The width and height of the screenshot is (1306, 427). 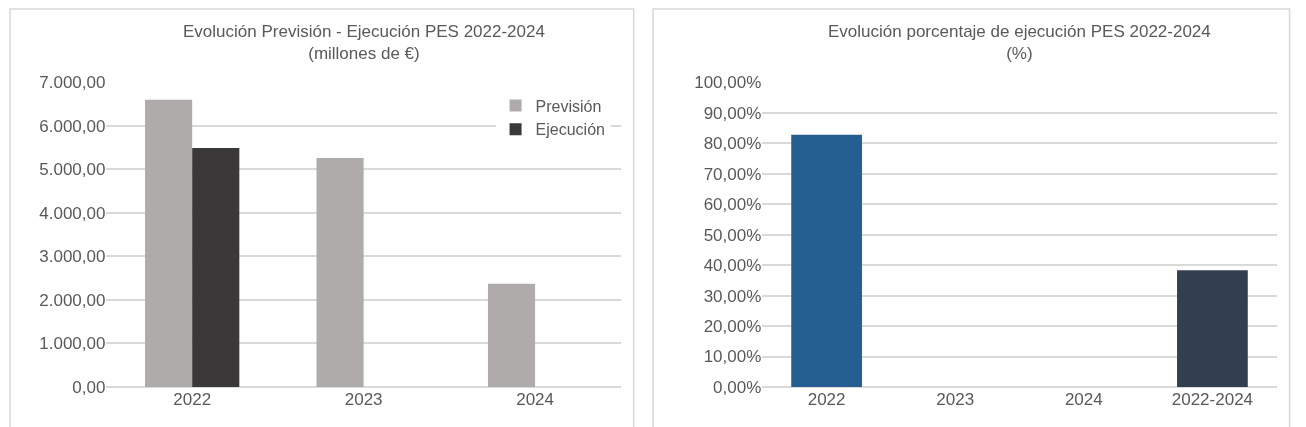 What do you see at coordinates (732, 296) in the screenshot?
I see `y-tick-label: 30,00%` at bounding box center [732, 296].